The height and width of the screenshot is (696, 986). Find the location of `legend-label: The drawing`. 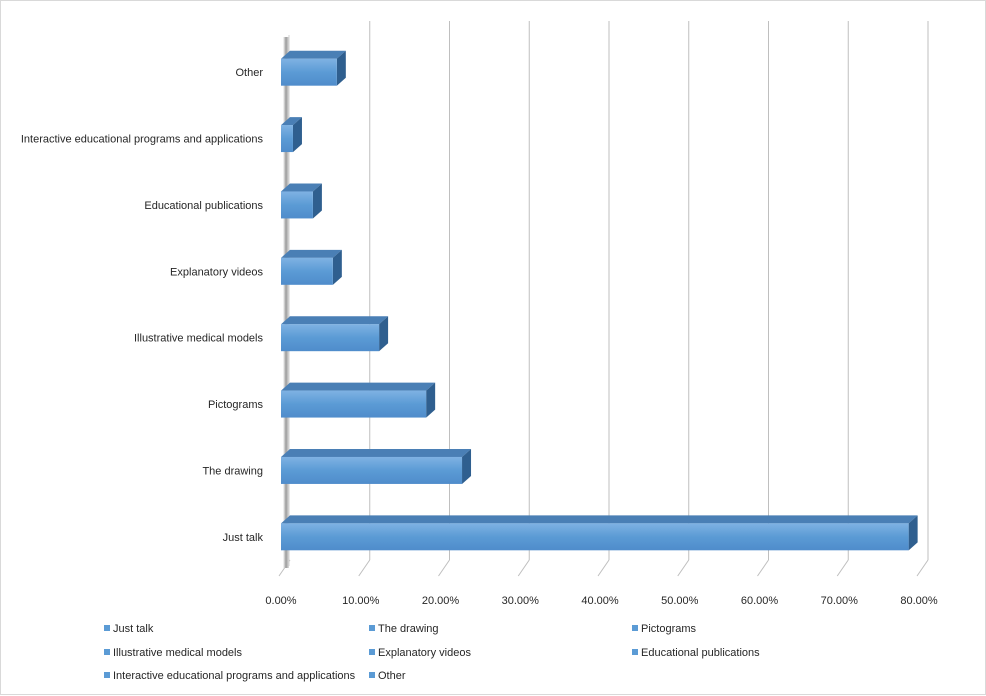

legend-label: The drawing is located at coordinates (408, 629).